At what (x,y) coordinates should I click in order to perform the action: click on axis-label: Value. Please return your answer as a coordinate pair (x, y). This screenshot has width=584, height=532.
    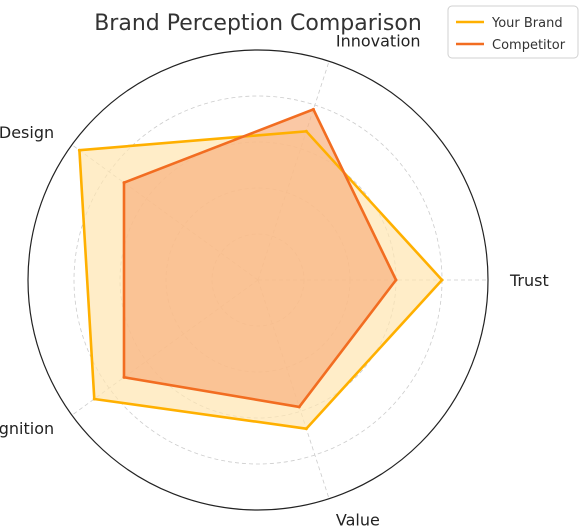
    Looking at the image, I should click on (358, 520).